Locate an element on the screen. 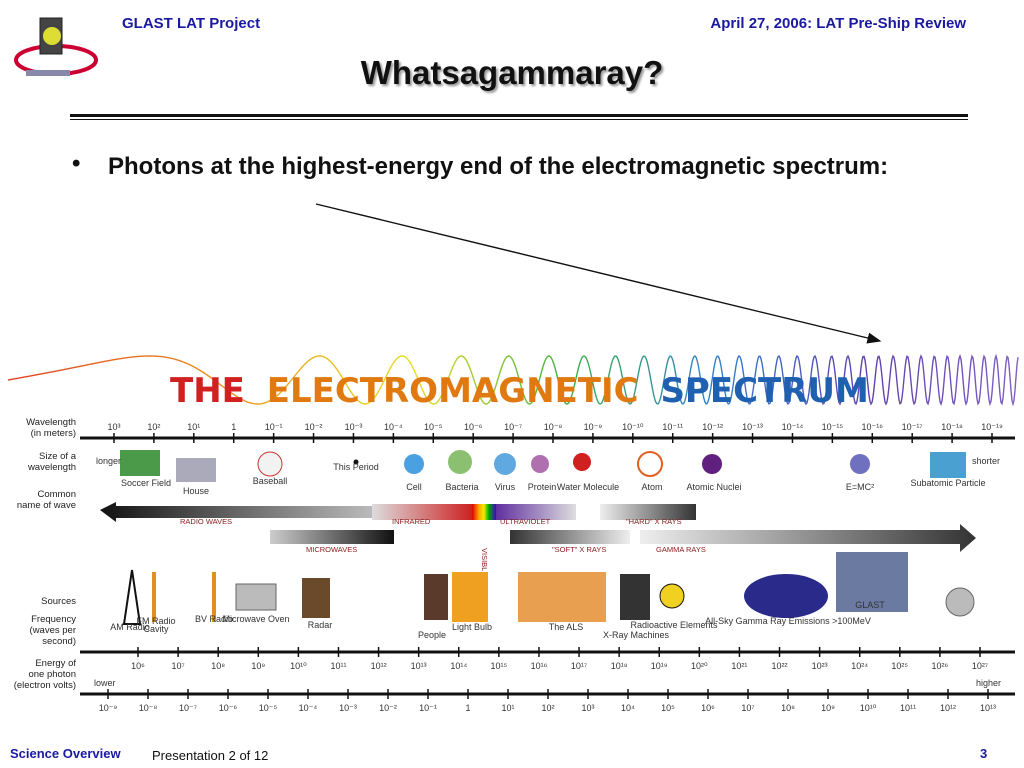 The height and width of the screenshot is (768, 1024). wavelength-tick-label: 10¹ is located at coordinates (193, 427).